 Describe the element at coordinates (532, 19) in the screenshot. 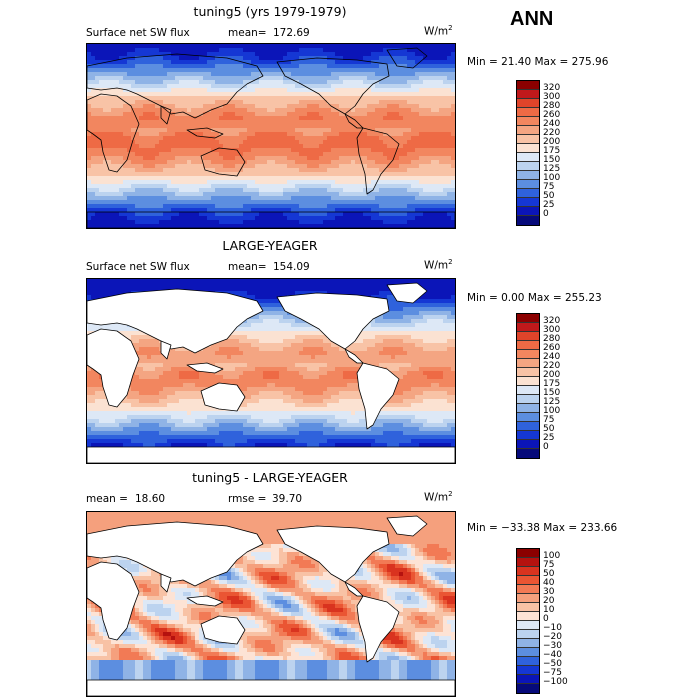

I see `season-label: ANN` at that location.